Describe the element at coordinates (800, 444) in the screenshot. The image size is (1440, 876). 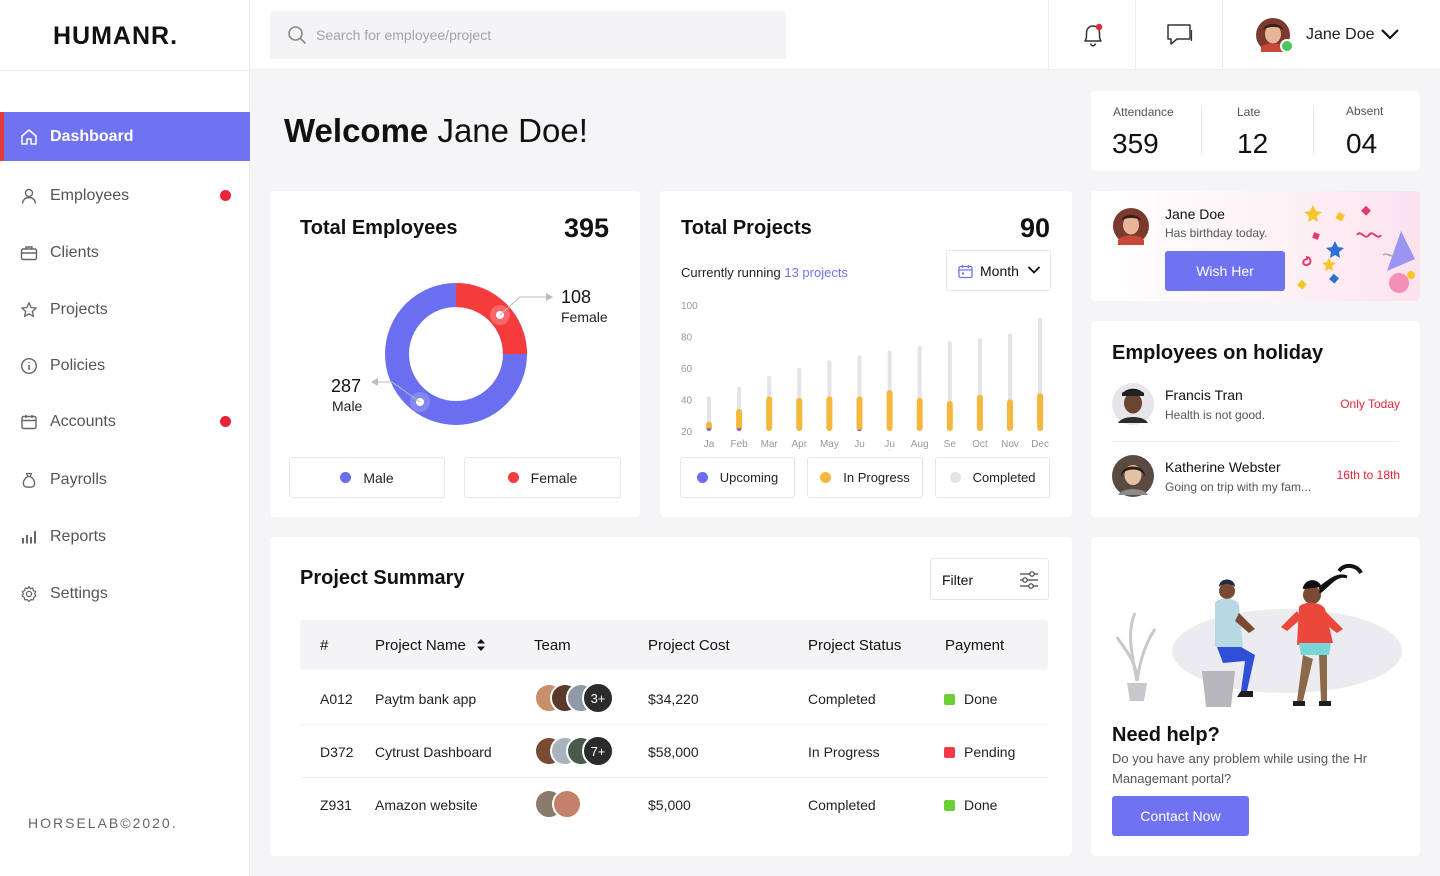
I see `x-tick-label: Apr` at that location.